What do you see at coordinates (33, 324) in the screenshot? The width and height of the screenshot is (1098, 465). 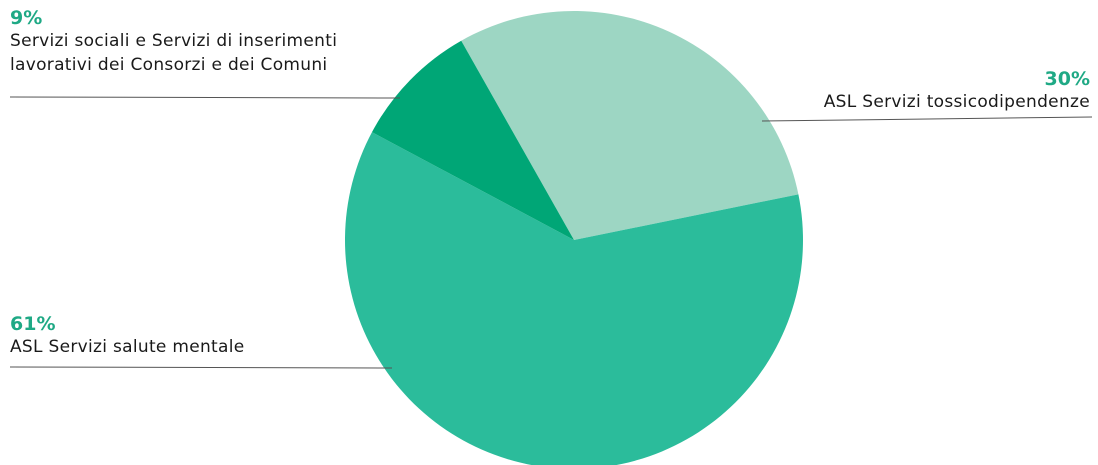 I see `slice-percent: 61%` at bounding box center [33, 324].